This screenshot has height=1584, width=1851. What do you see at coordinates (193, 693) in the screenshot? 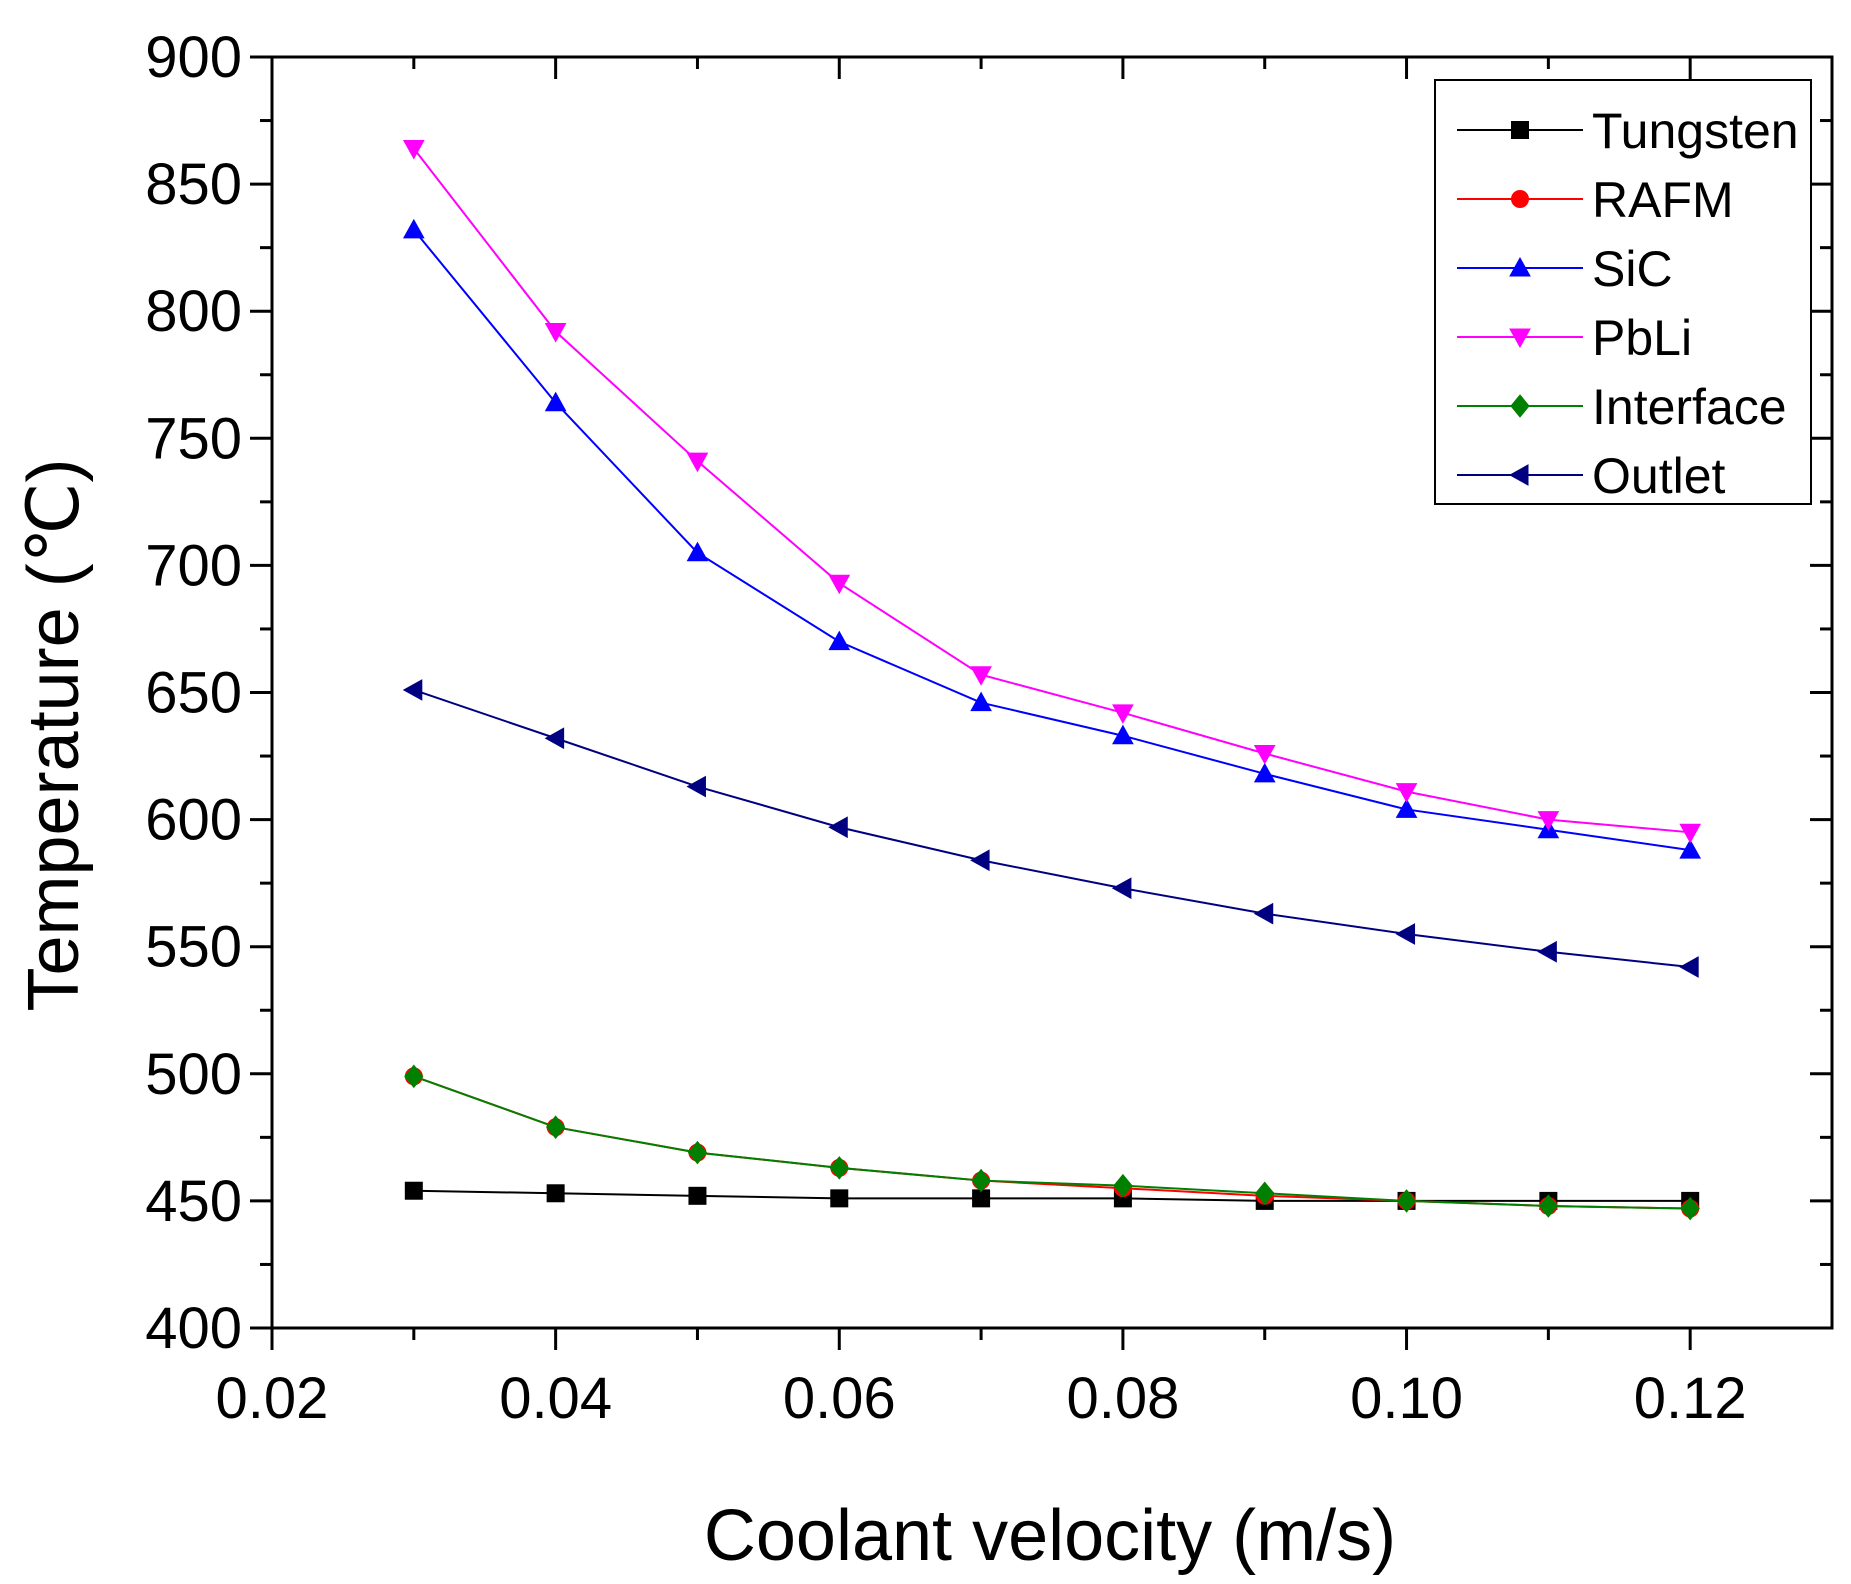
I see `y-tick-label: 650` at bounding box center [193, 693].